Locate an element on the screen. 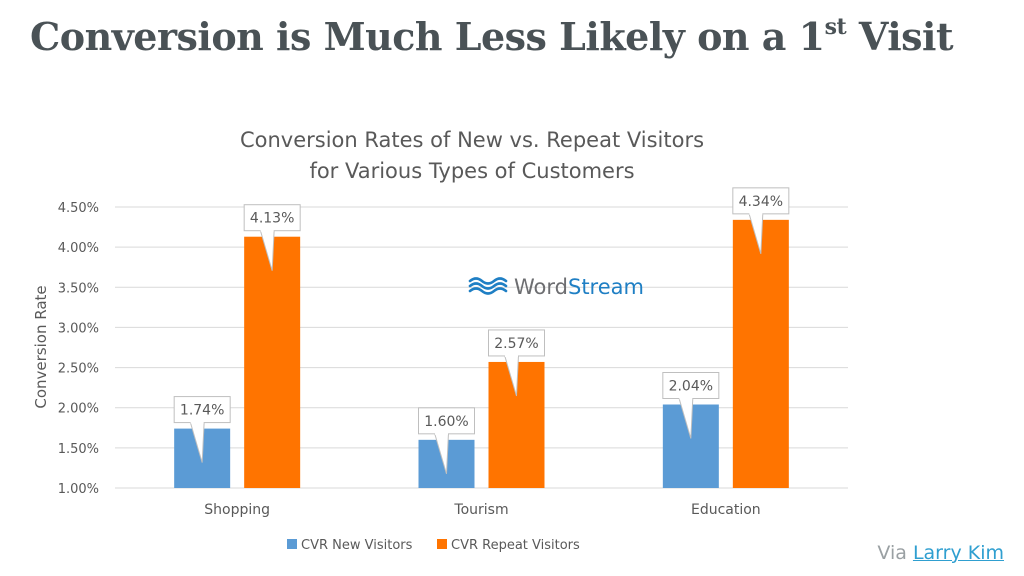 The width and height of the screenshot is (1024, 576). data-label: 4.34% is located at coordinates (761, 202).